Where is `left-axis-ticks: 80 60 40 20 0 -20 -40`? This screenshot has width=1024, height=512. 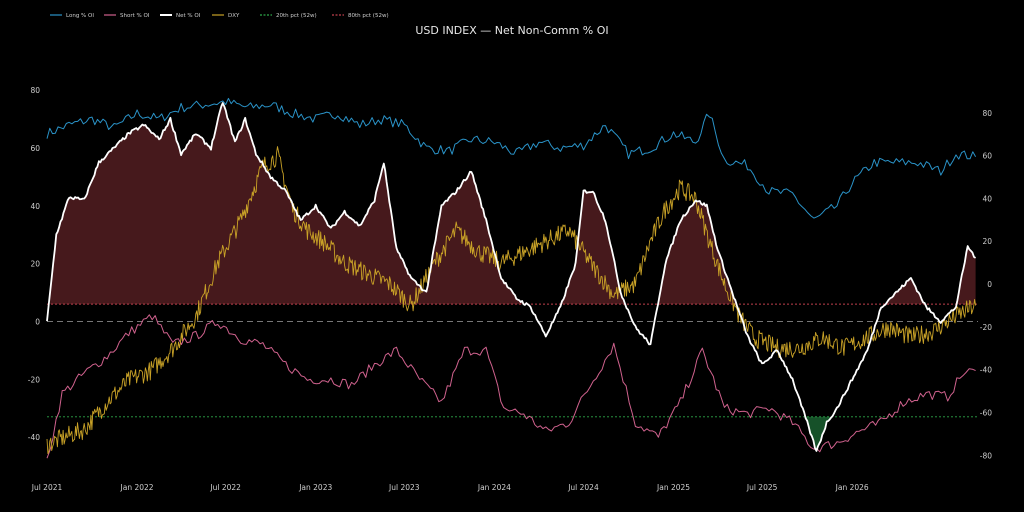
left-axis-ticks: 80 60 40 20 0 -20 -40 is located at coordinates (34, 264).